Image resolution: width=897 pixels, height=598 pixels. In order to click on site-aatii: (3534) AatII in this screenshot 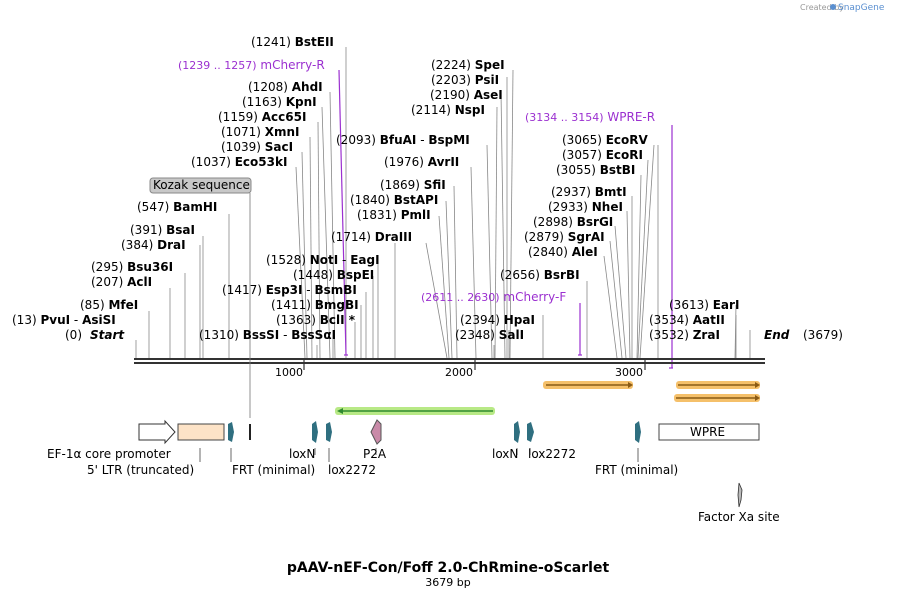, I will do `click(687, 320)`.